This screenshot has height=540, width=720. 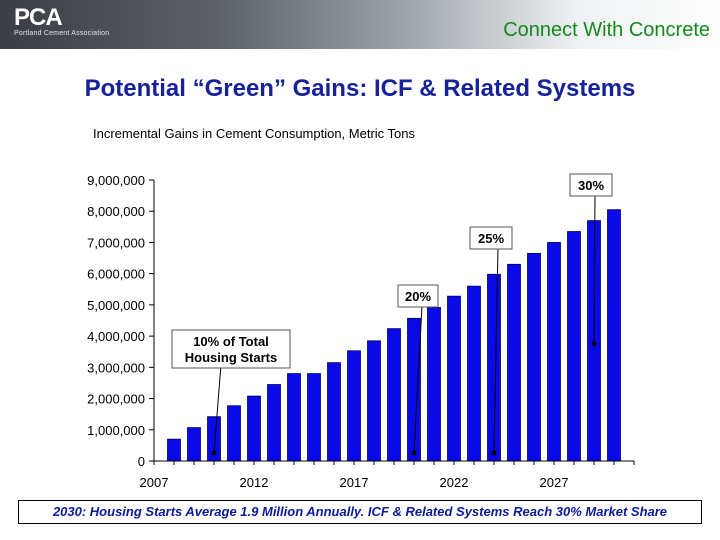 I want to click on y-tick-label: 6,000,000, so click(x=116, y=274).